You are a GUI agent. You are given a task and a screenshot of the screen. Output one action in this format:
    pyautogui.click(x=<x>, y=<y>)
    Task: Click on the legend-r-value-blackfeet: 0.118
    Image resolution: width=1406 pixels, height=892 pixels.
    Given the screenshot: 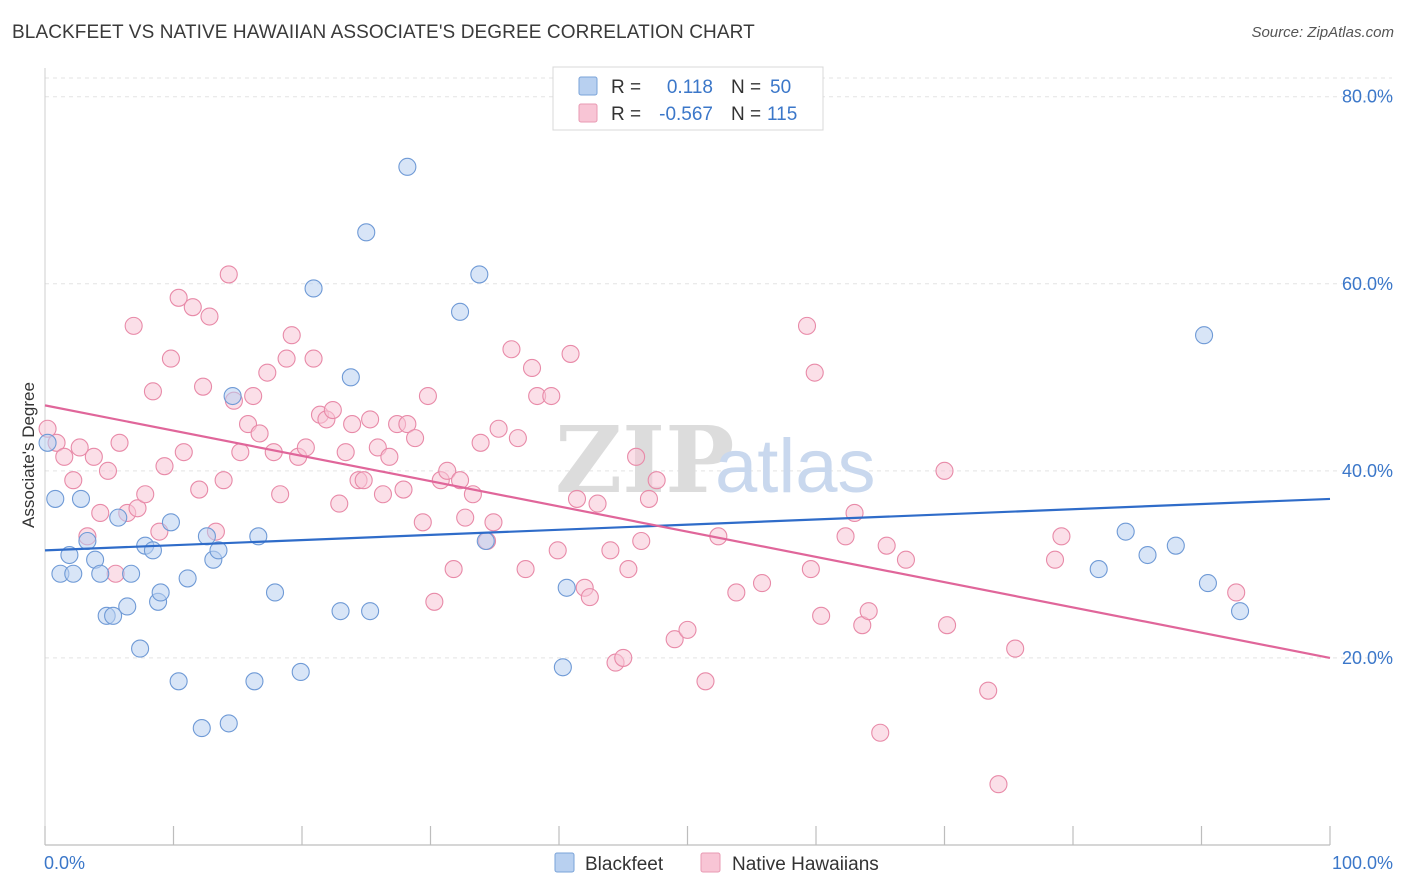 What is the action you would take?
    pyautogui.click(x=690, y=87)
    